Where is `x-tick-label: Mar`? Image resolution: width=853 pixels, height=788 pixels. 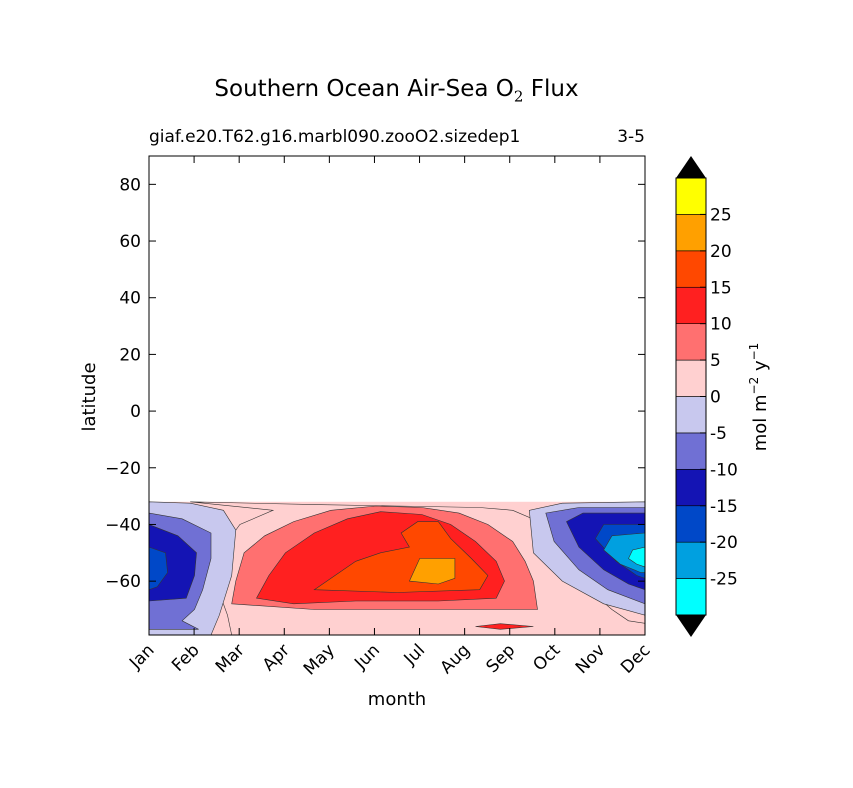 x-tick-label: Mar is located at coordinates (230, 658).